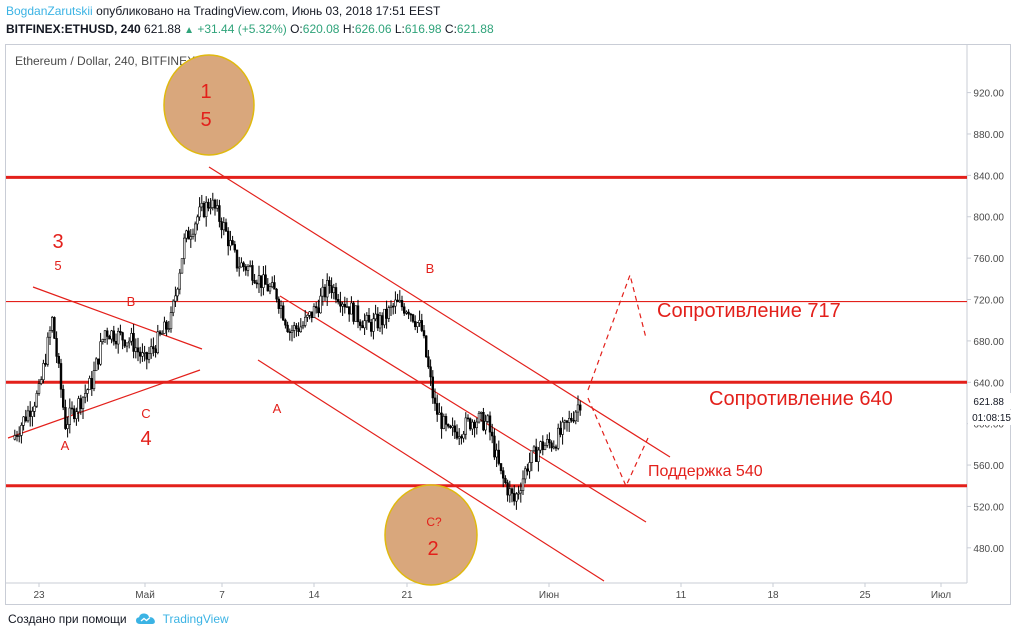  I want to click on close-label: C:, so click(450, 29).